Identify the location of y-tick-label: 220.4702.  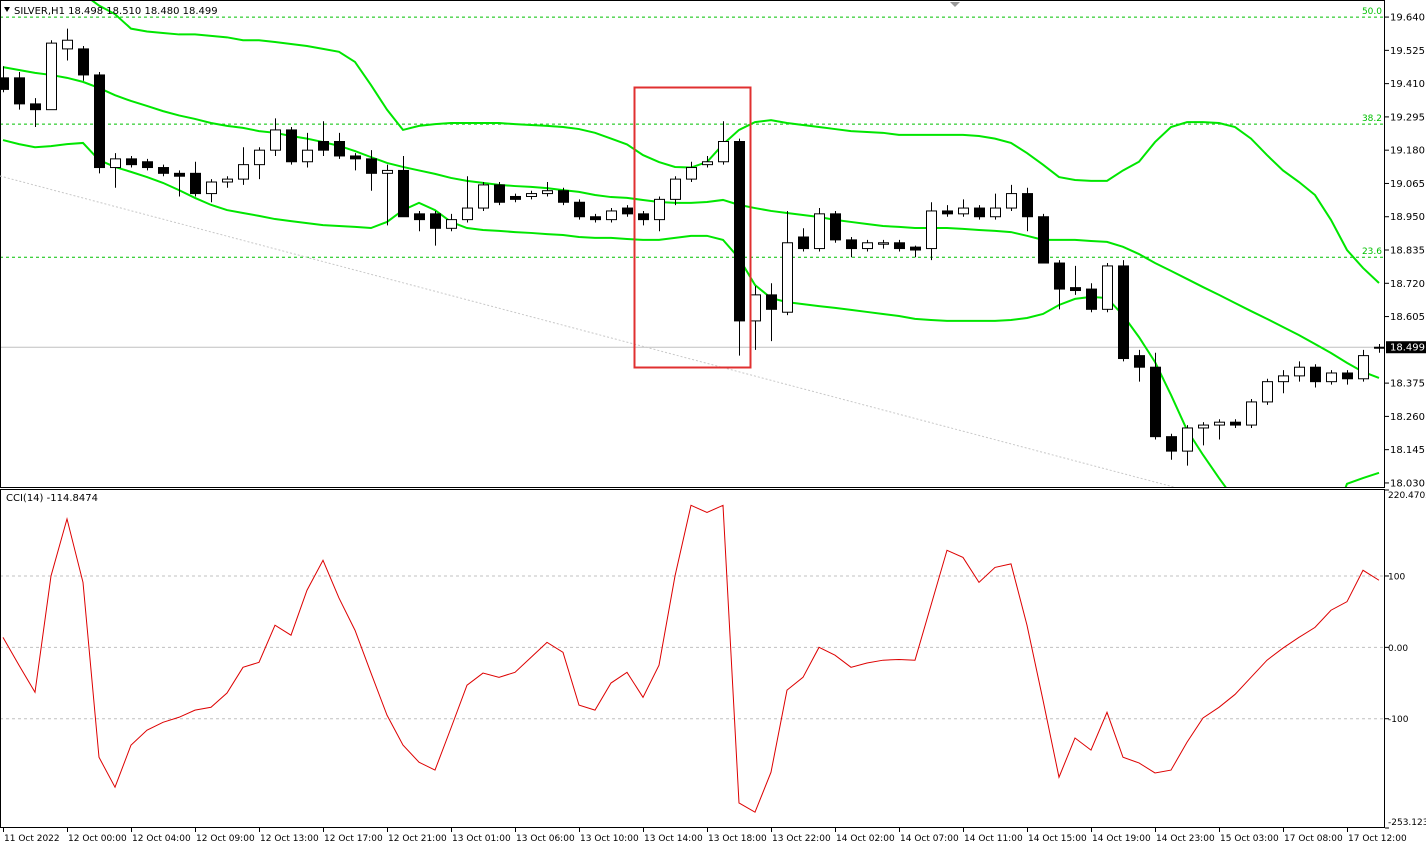
(1407, 496).